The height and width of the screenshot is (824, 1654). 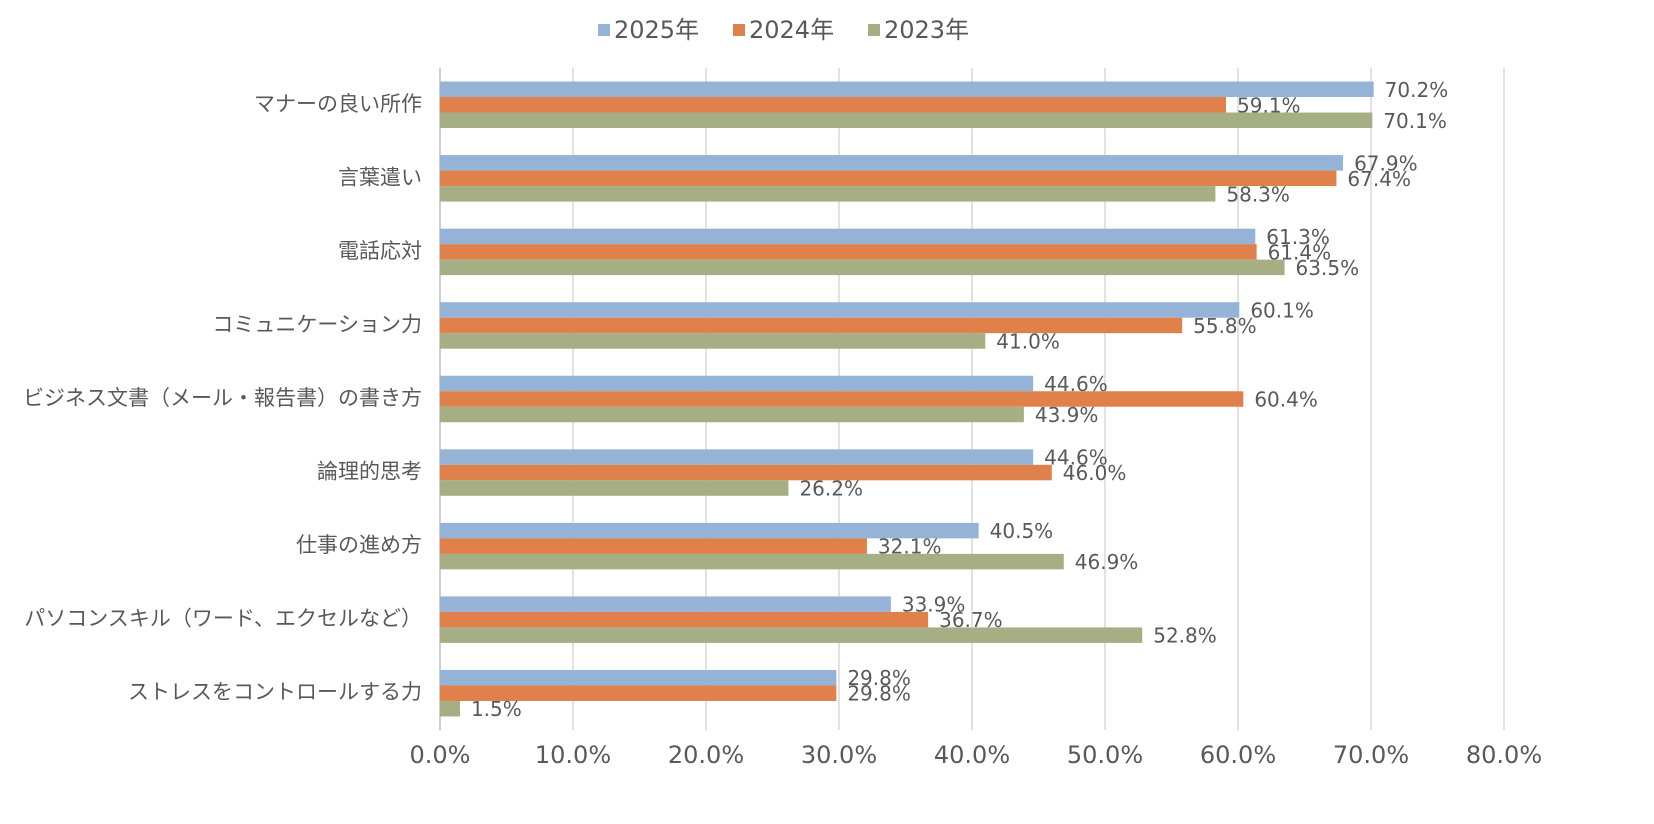 I want to click on value-label: 1.5%, so click(x=496, y=709).